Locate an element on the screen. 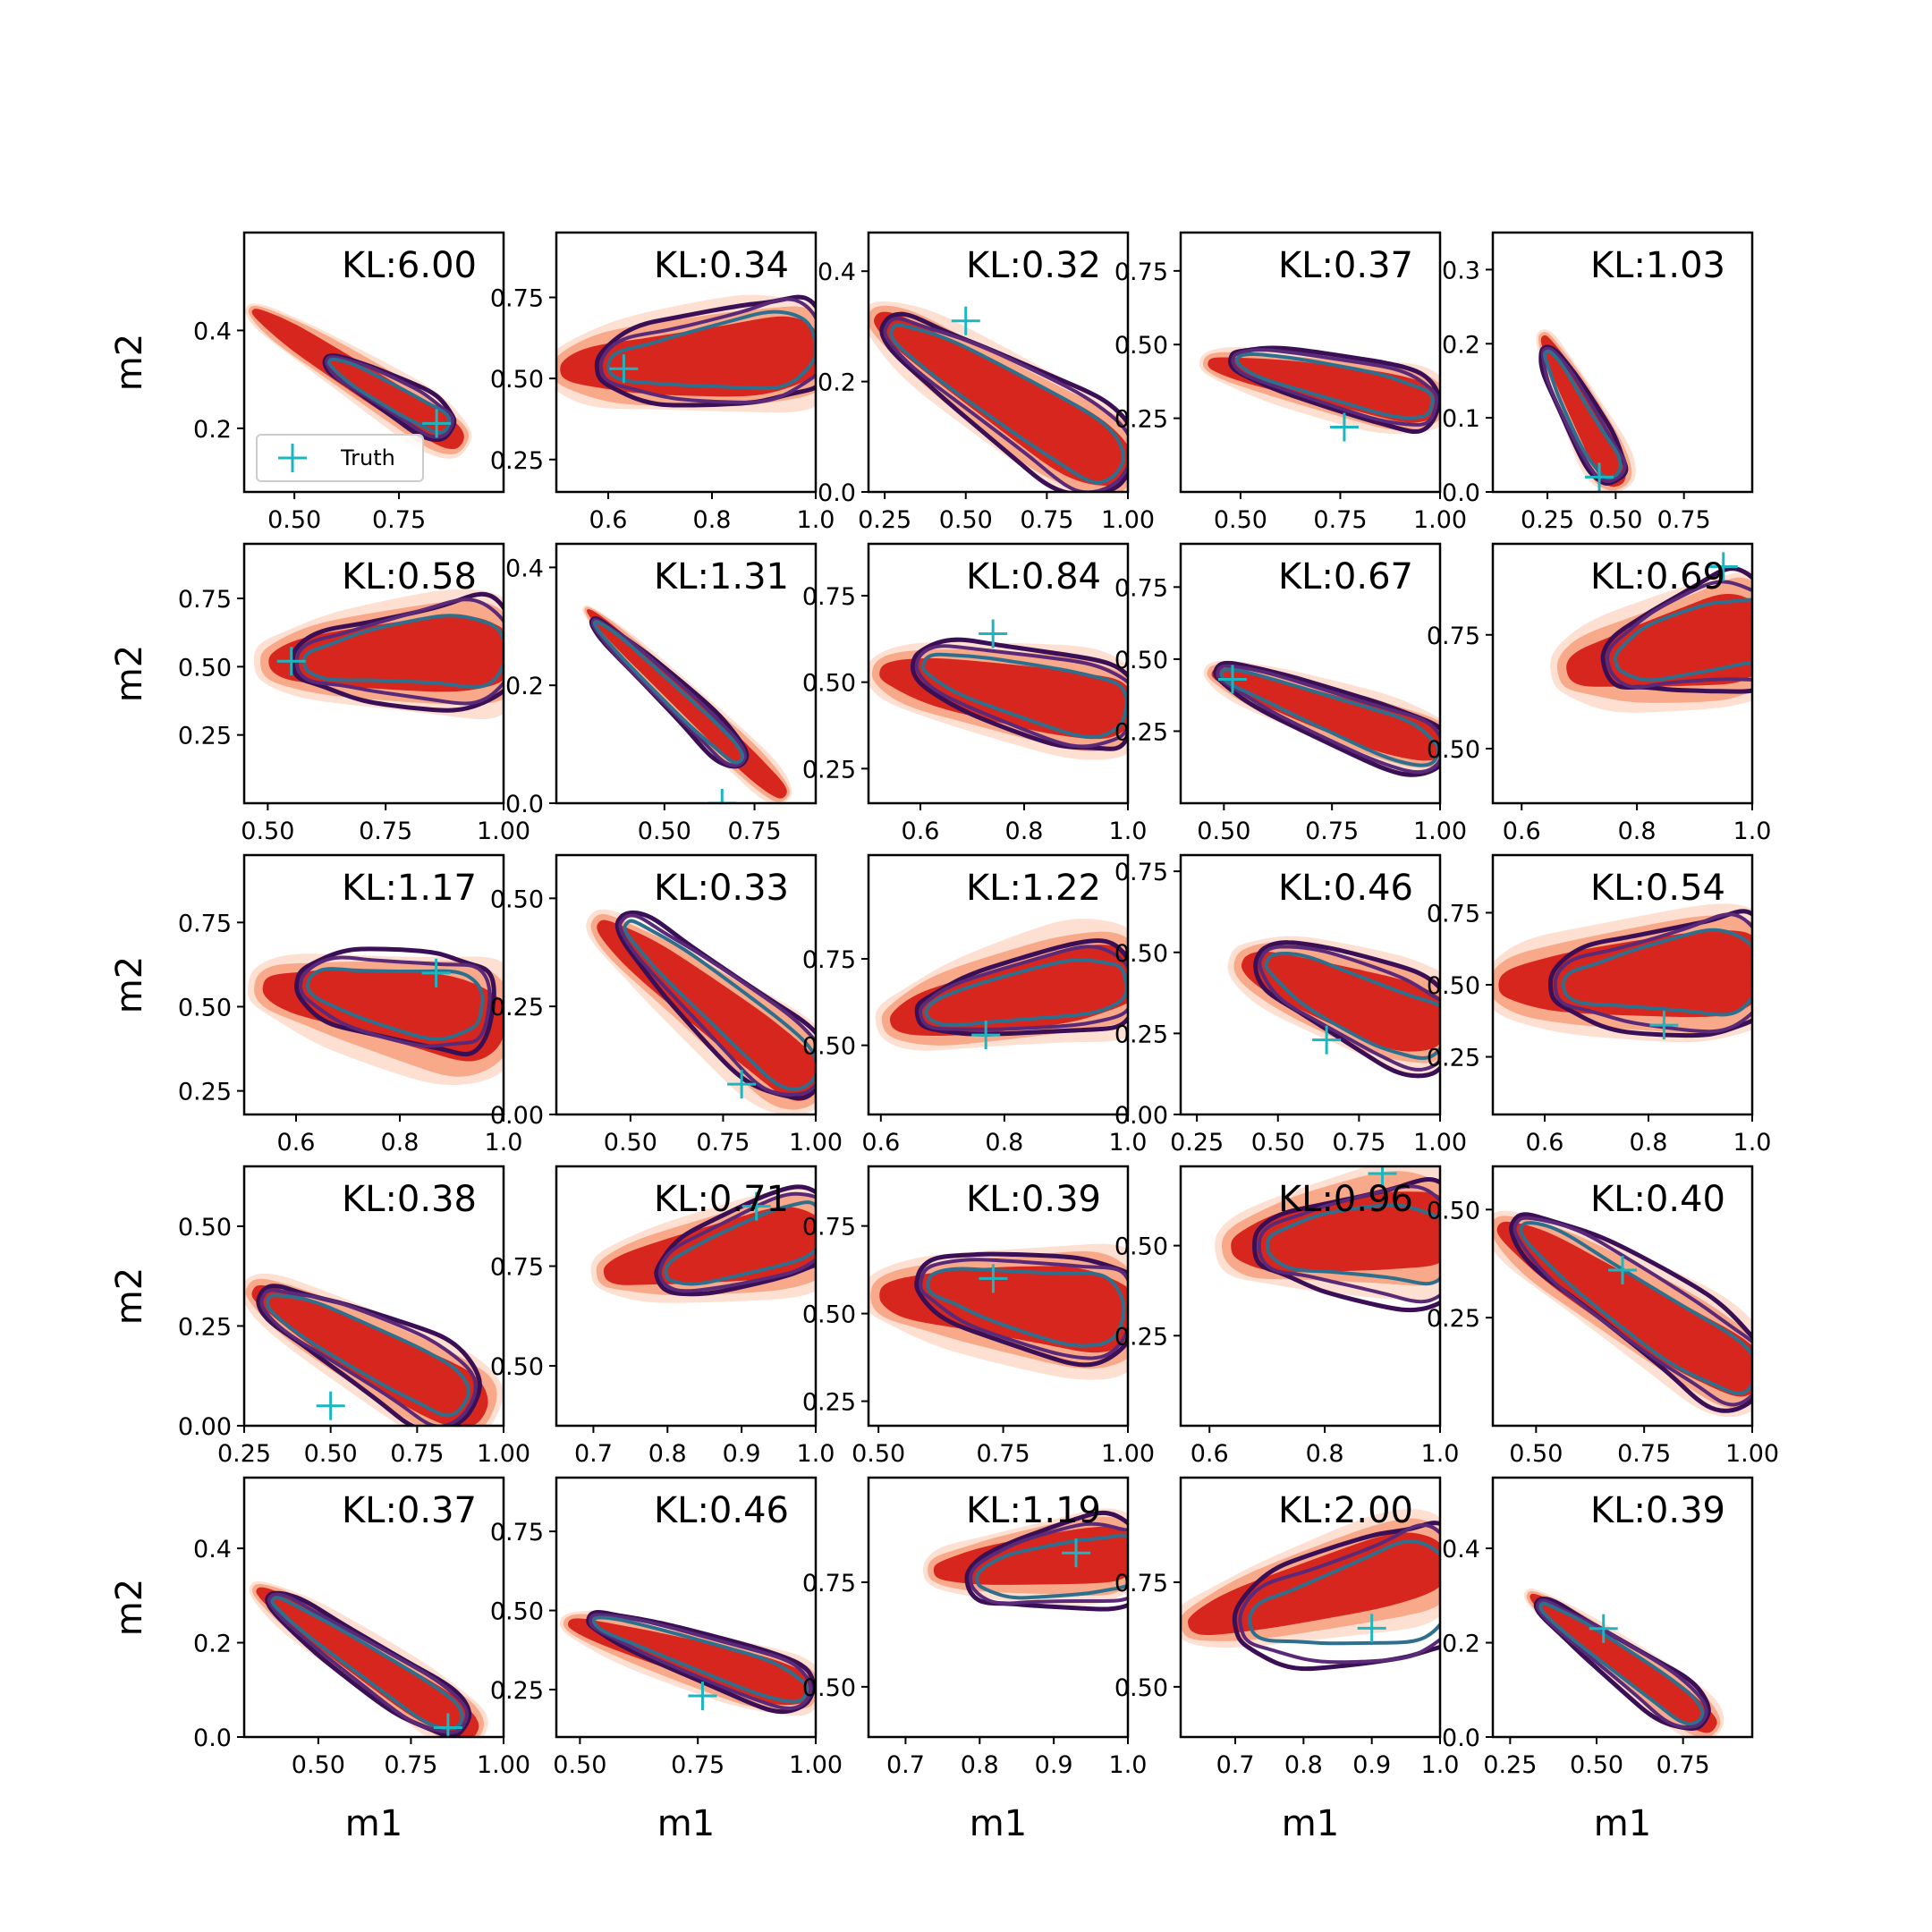 The image size is (1932, 1932). x-tick-label: 0.7 is located at coordinates (593, 1454).